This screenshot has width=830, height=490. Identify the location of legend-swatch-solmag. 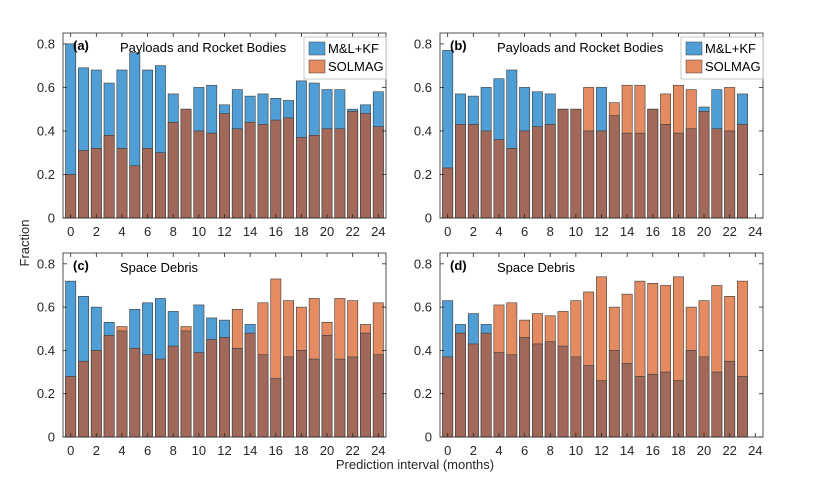
(694, 66).